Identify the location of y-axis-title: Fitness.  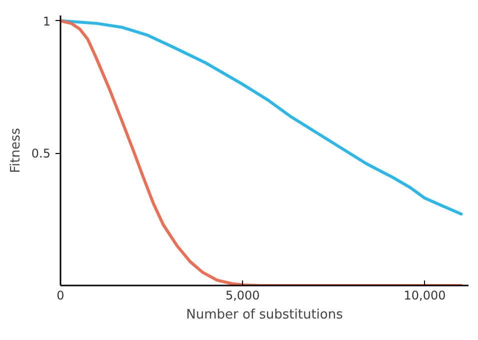
(16, 151).